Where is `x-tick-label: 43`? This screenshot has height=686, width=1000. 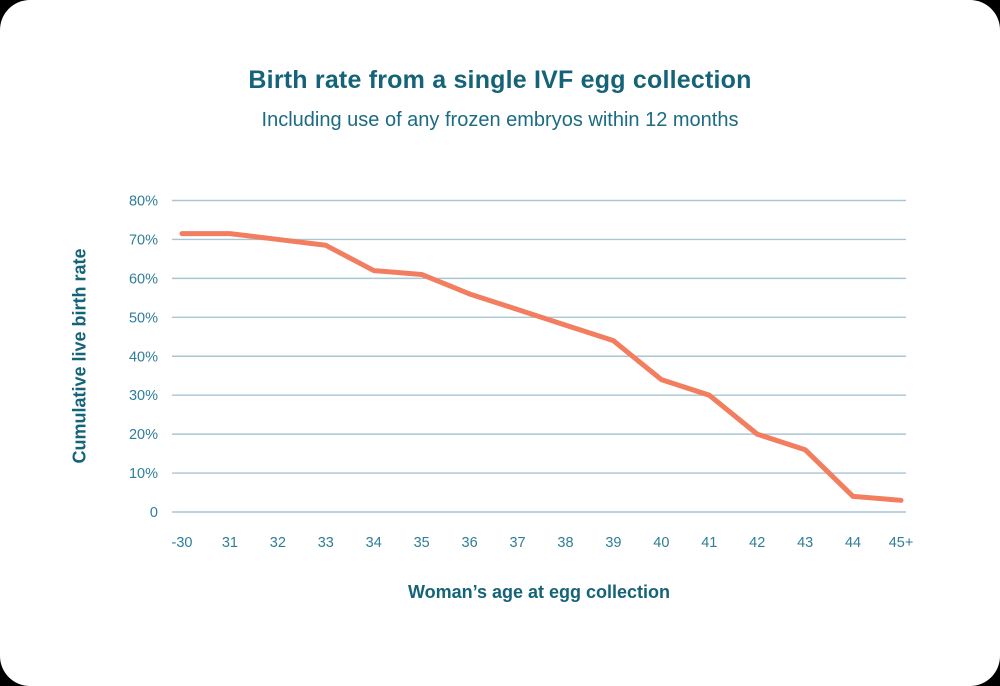 x-tick-label: 43 is located at coordinates (805, 543).